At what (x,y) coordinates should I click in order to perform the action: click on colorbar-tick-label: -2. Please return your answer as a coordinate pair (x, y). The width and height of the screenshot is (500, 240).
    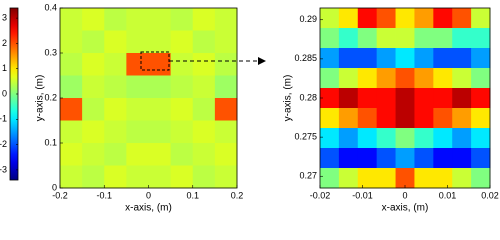
    Looking at the image, I should click on (3, 144).